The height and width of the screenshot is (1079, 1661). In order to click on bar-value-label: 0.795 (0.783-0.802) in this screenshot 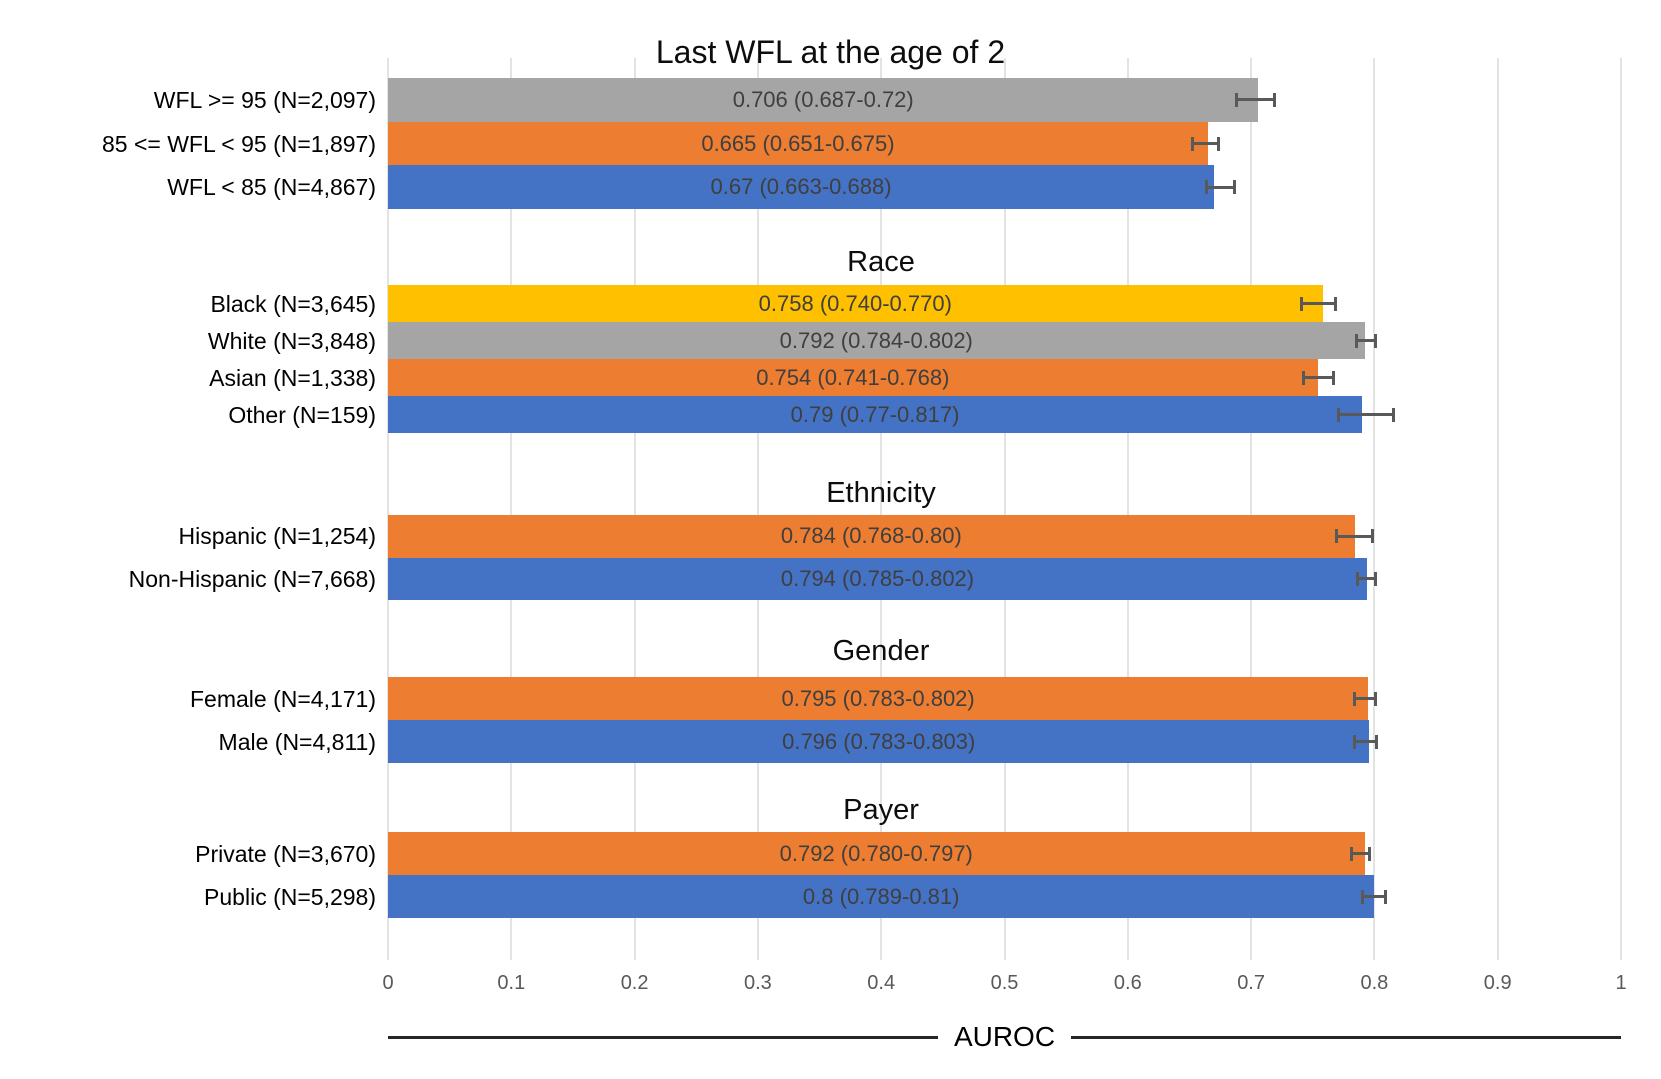, I will do `click(878, 698)`.